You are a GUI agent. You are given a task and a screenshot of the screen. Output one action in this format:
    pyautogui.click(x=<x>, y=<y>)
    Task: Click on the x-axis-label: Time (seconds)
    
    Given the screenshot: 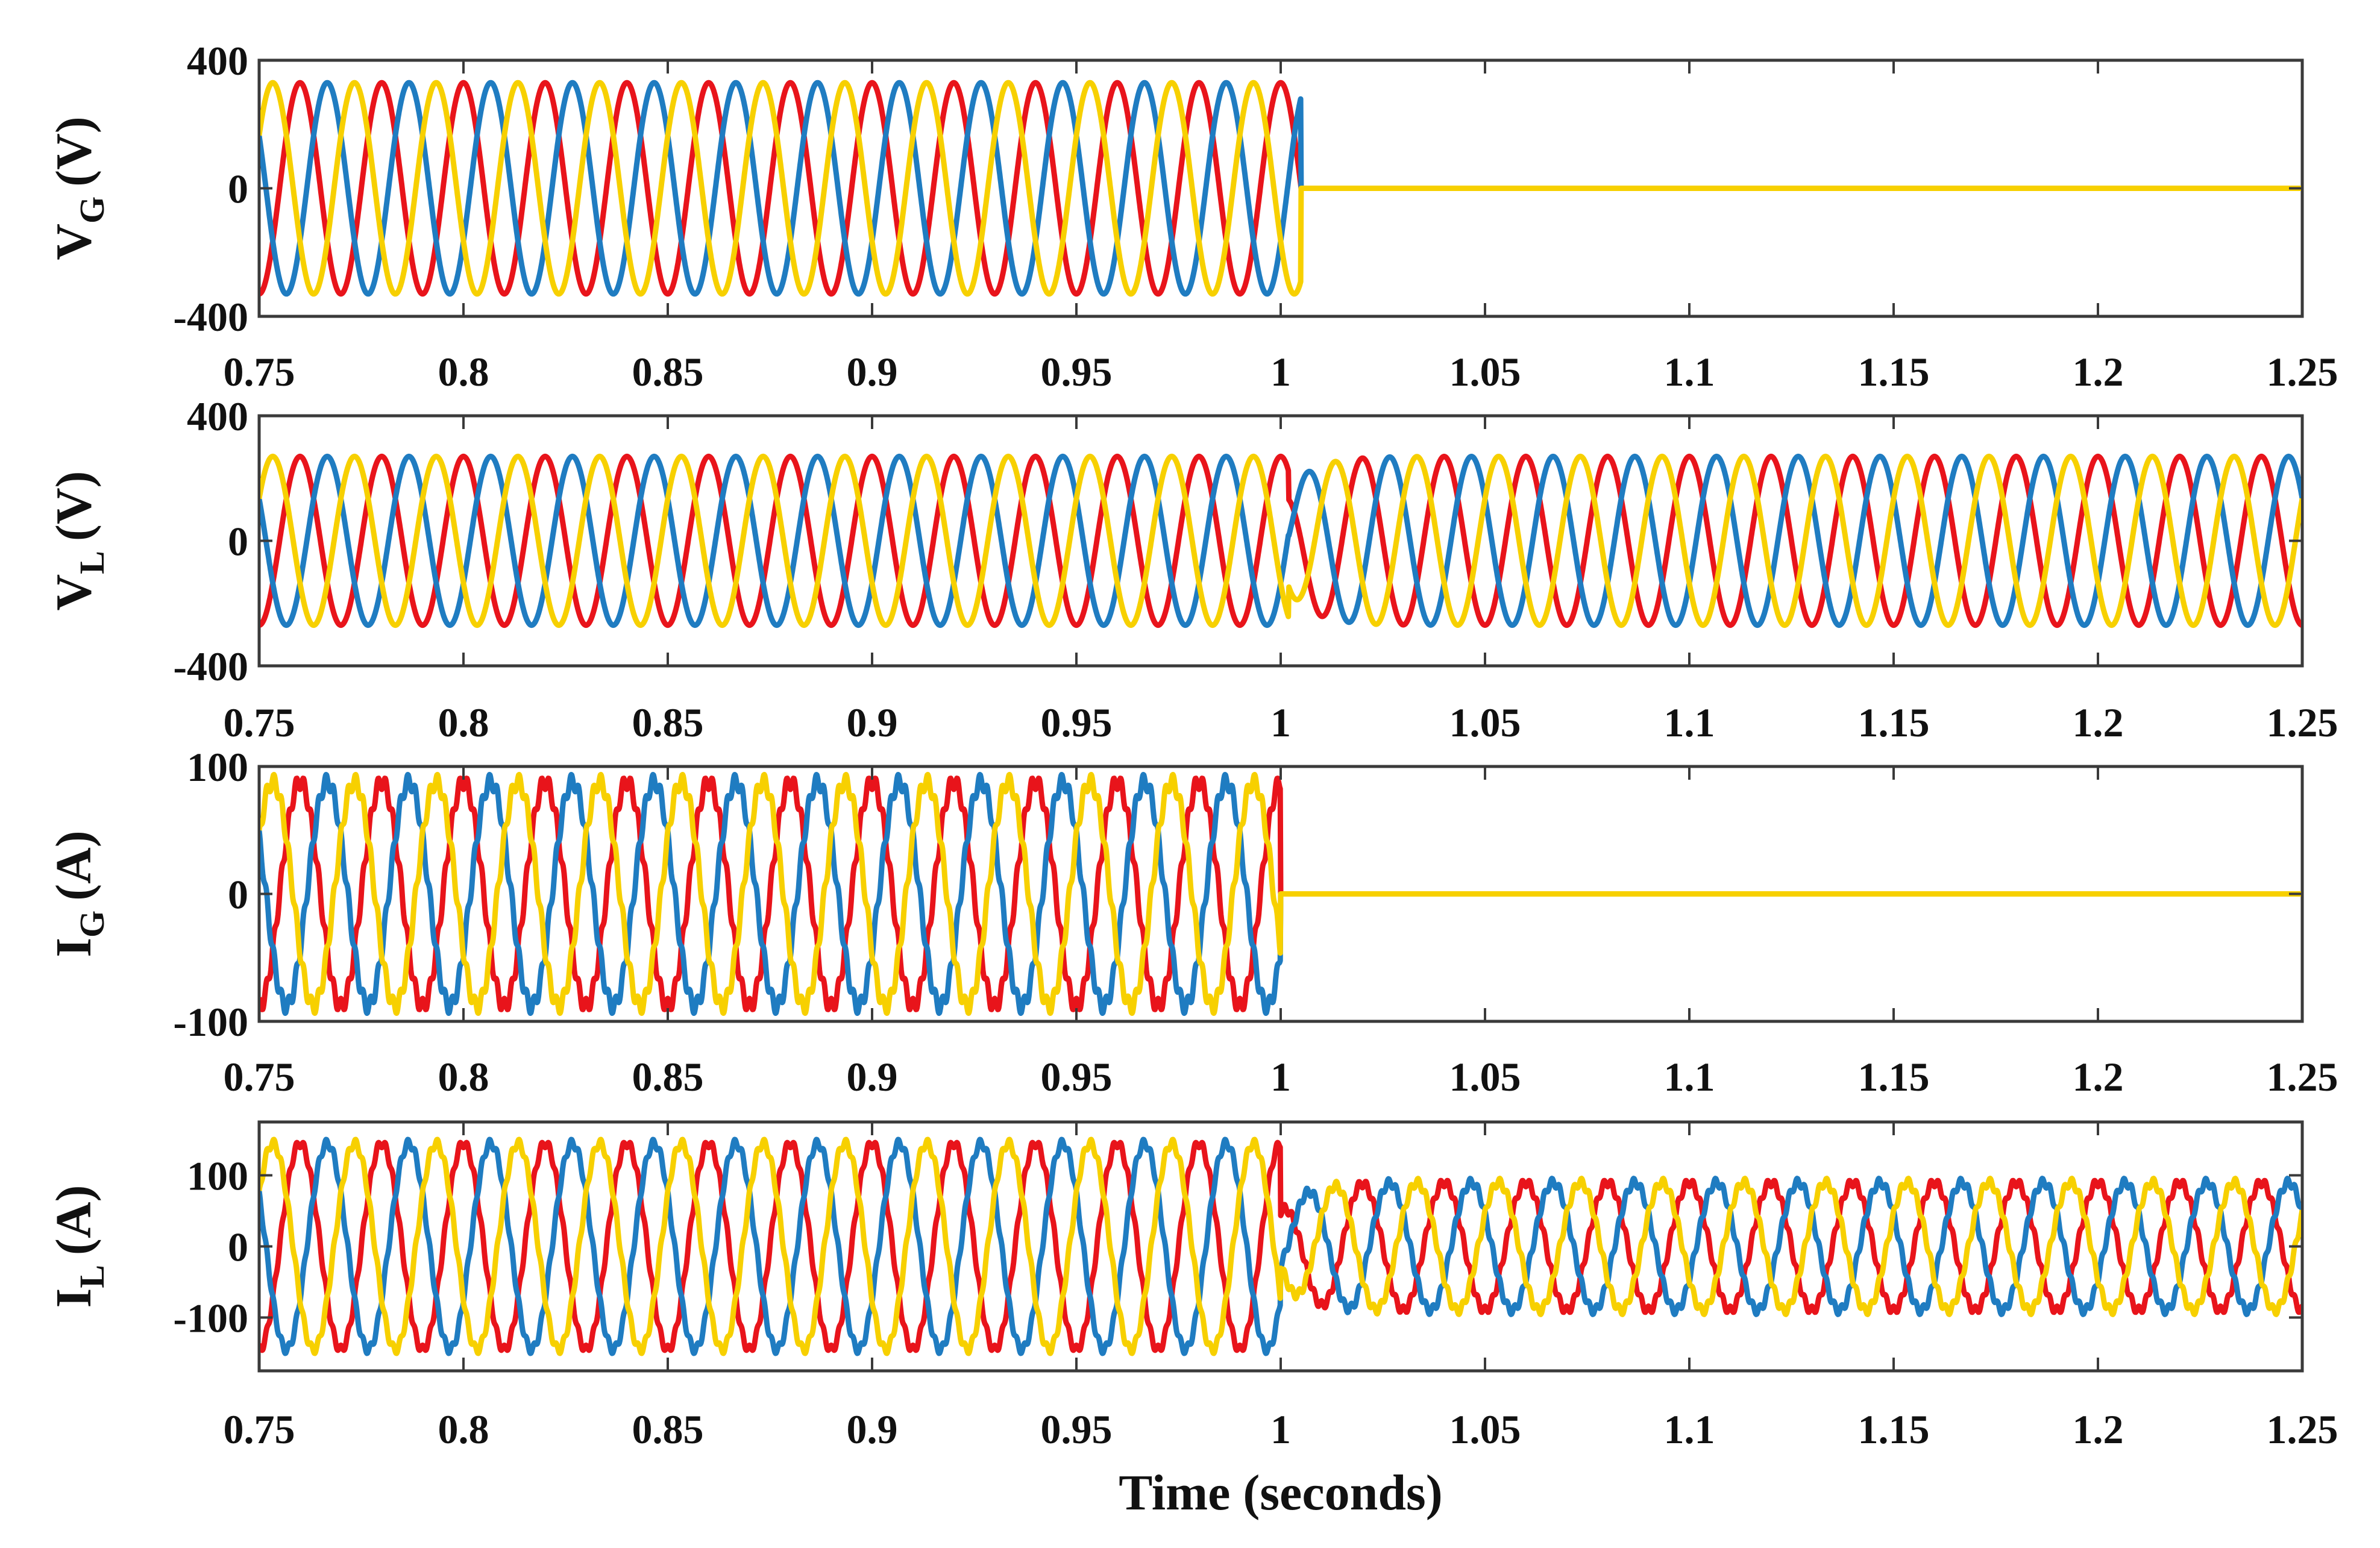 What is the action you would take?
    pyautogui.click(x=1281, y=1493)
    